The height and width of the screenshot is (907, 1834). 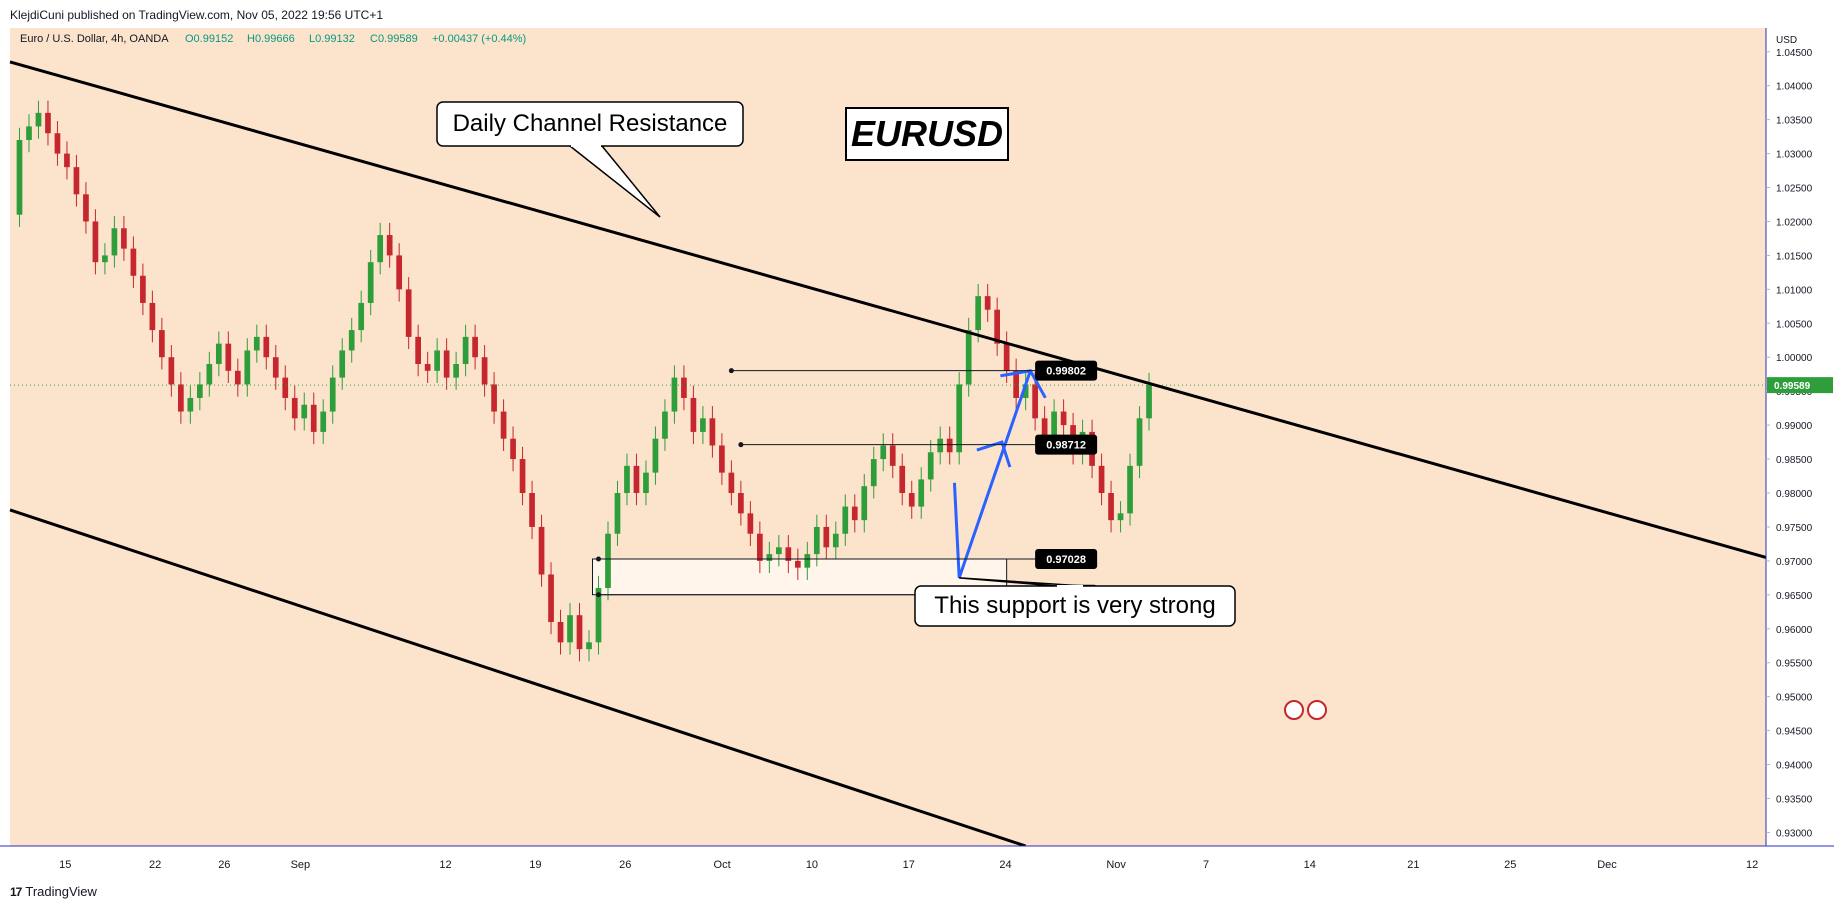 I want to click on resistance-callout: Daily Channel Resistance, so click(x=590, y=159).